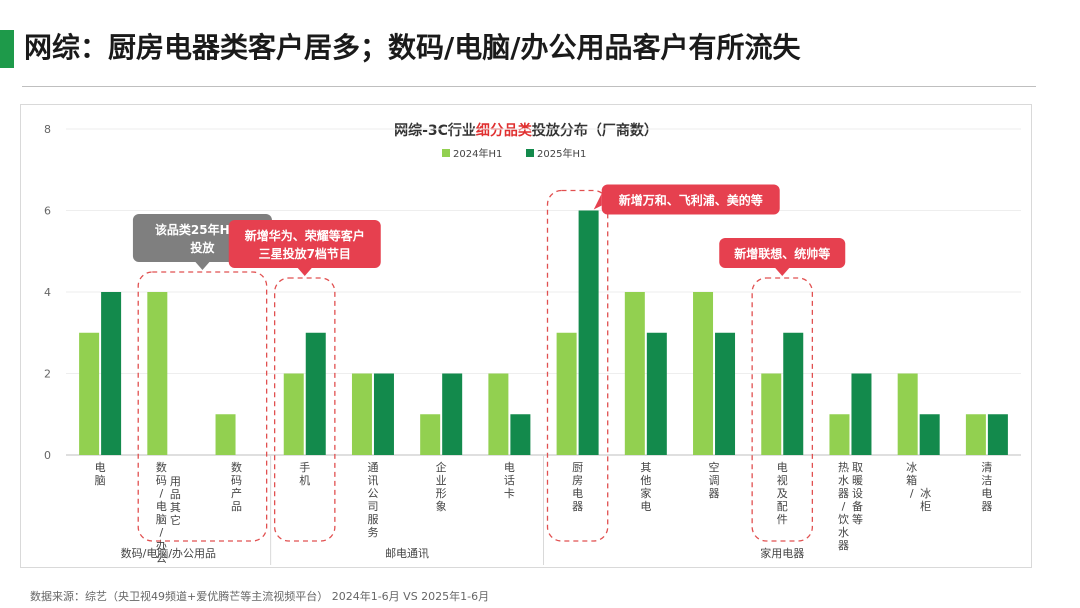  What do you see at coordinates (577, 487) in the screenshot?
I see `x-tick-label: 厨房电器` at bounding box center [577, 487].